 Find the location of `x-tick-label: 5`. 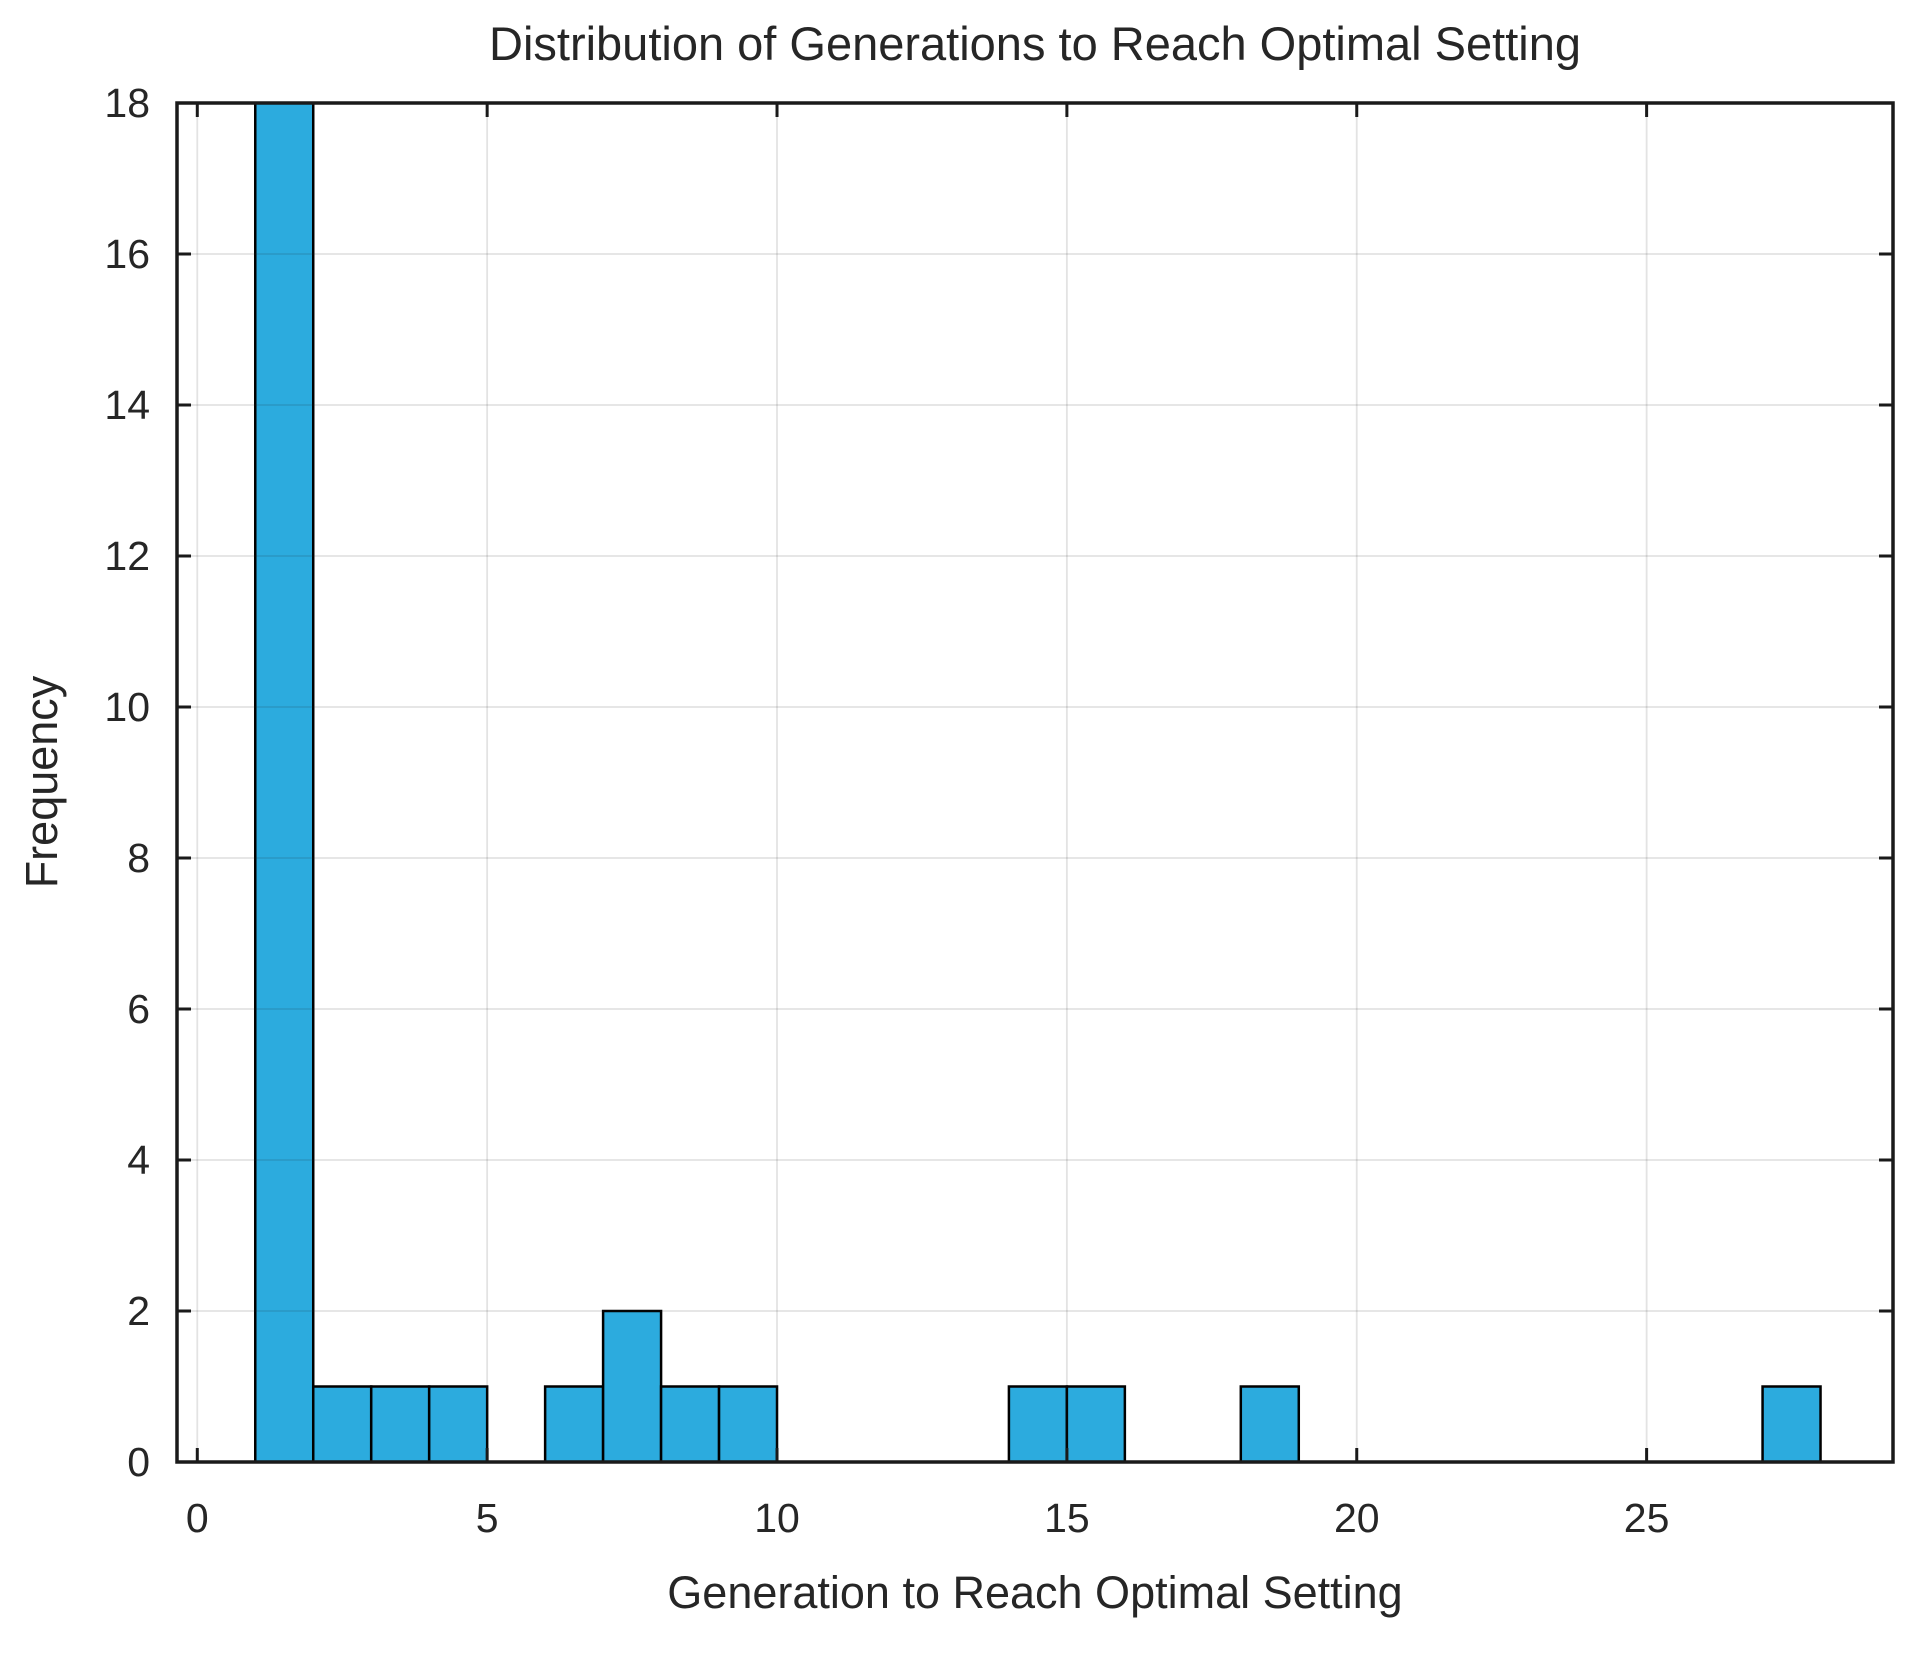

x-tick-label: 5 is located at coordinates (487, 1518).